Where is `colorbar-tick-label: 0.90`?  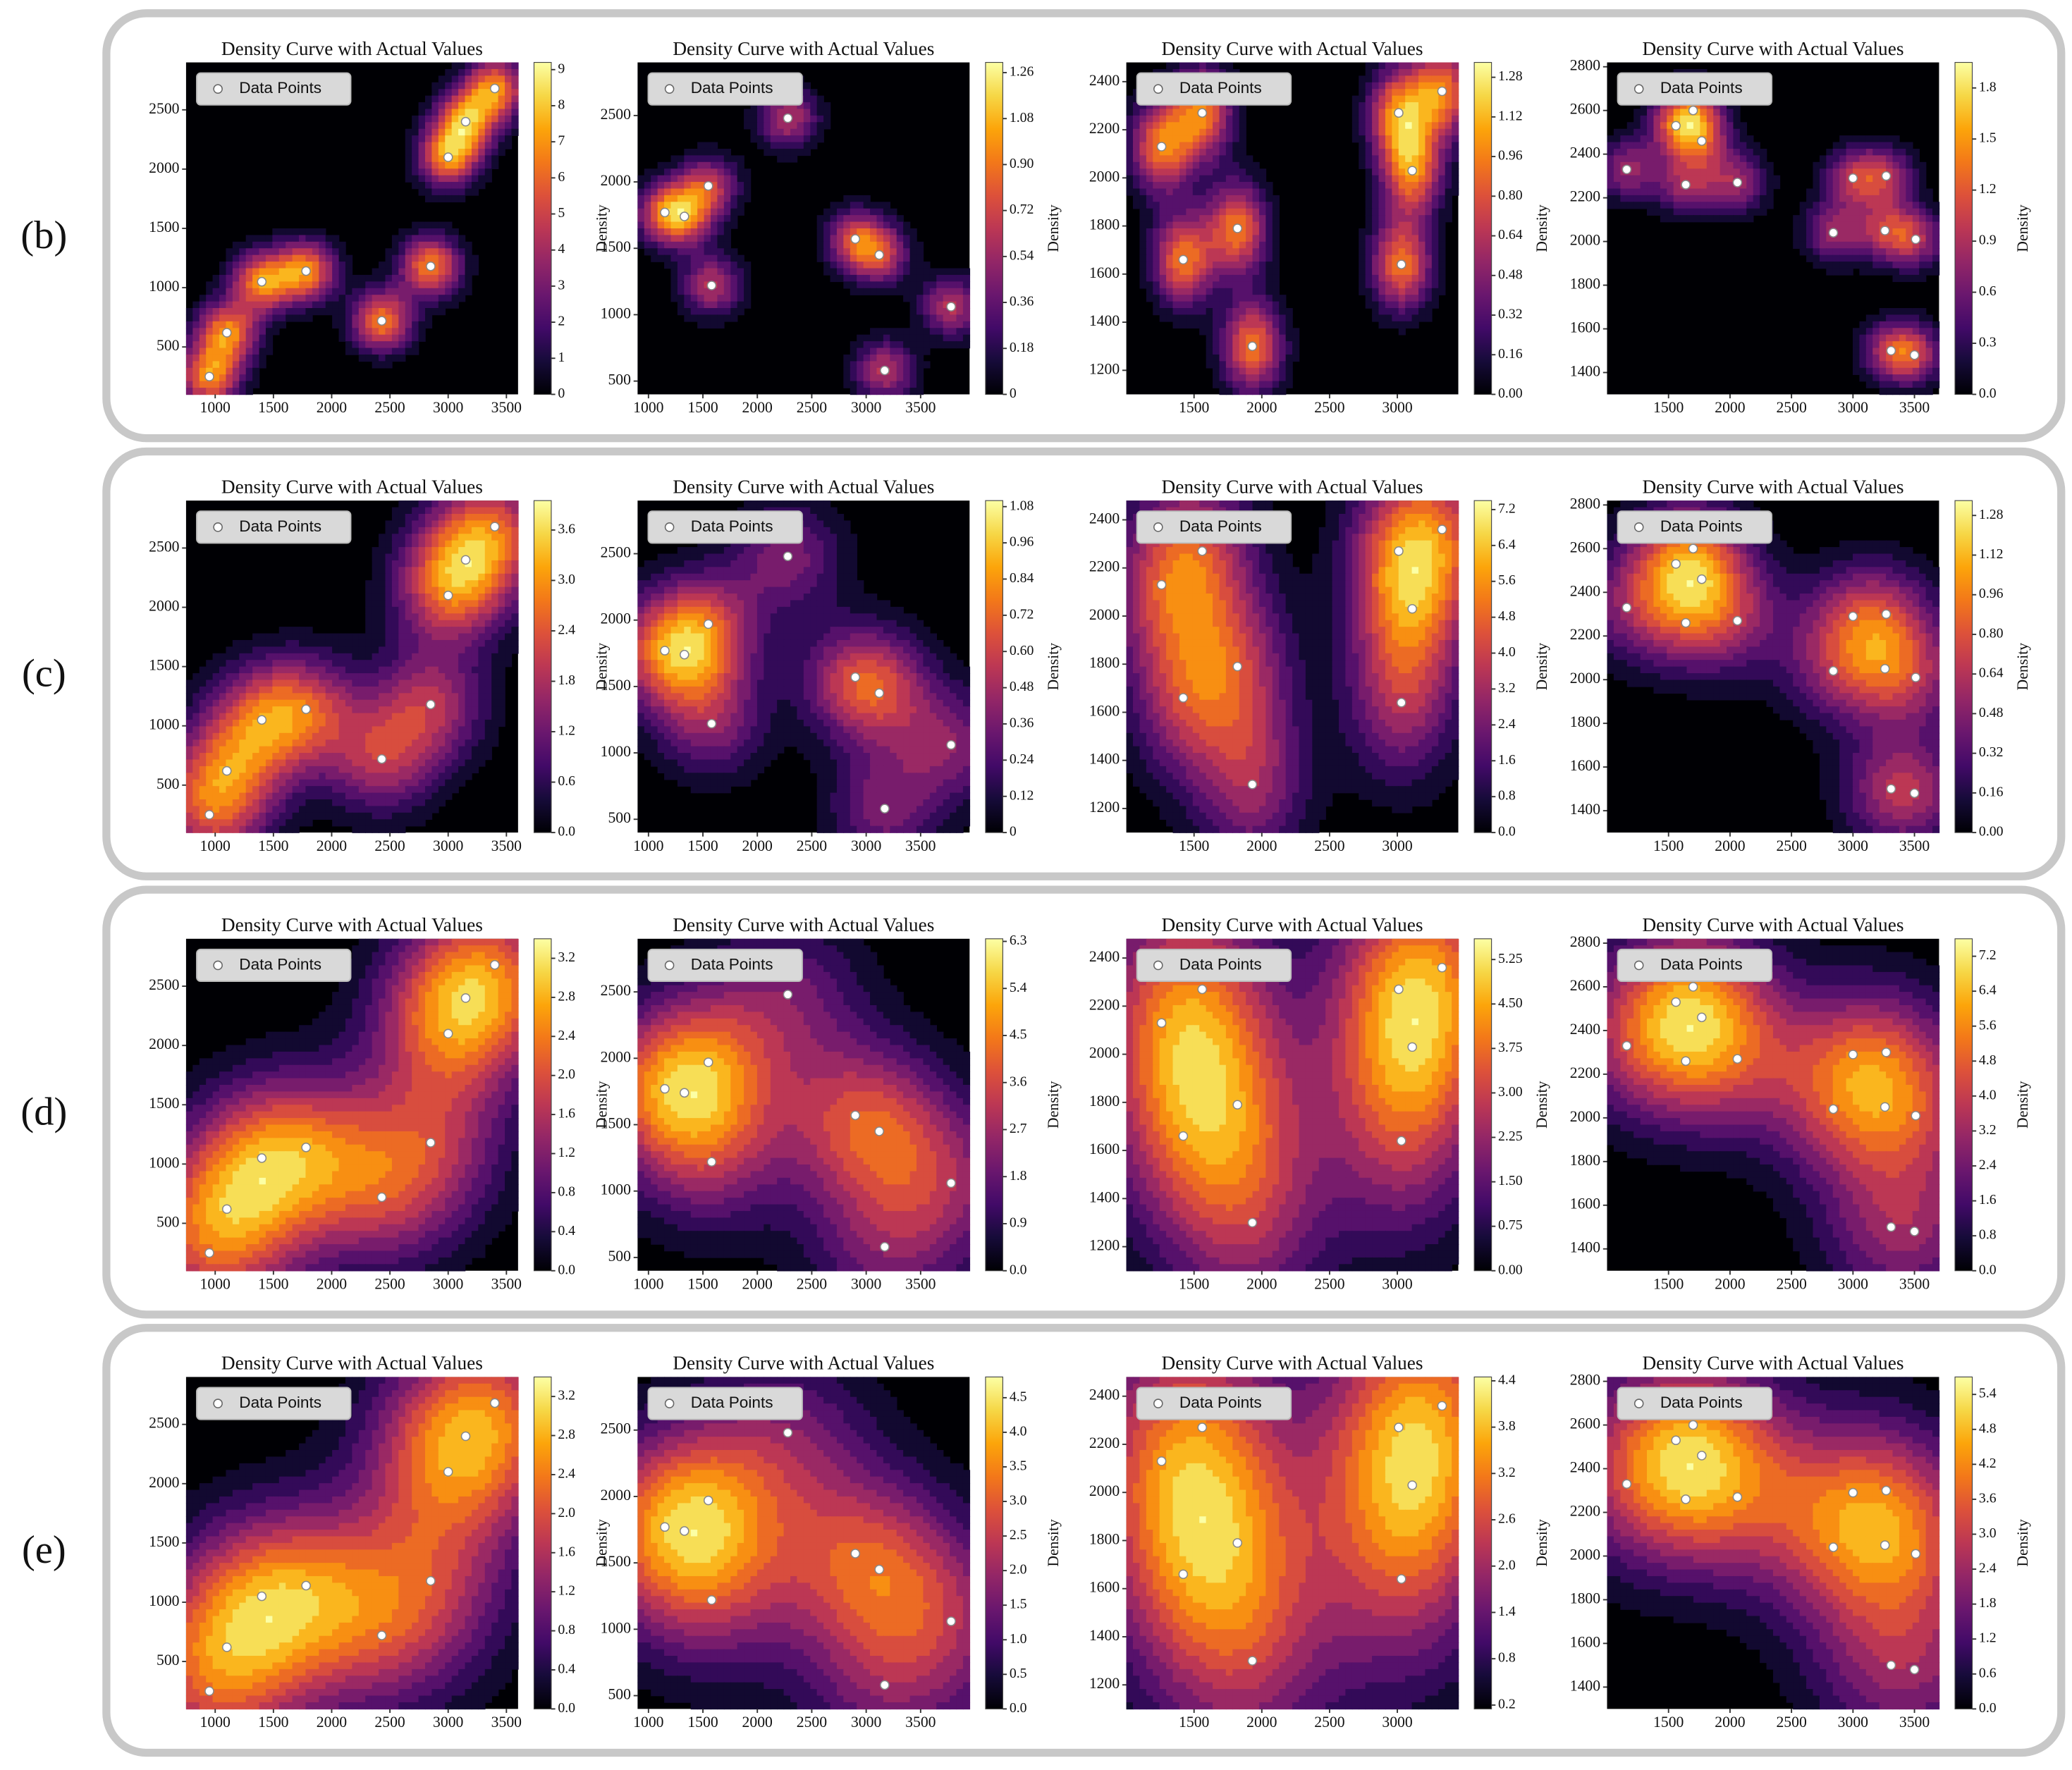
colorbar-tick-label: 0.90 is located at coordinates (1022, 163).